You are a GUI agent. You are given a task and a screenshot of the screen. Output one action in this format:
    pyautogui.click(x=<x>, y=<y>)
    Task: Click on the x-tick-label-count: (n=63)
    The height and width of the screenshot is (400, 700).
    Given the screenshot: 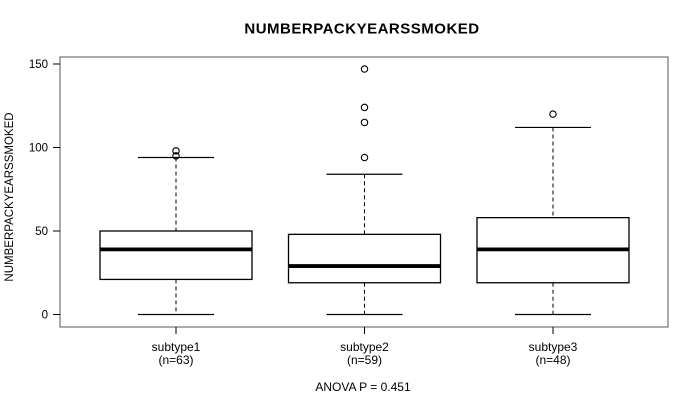 What is the action you would take?
    pyautogui.click(x=175, y=360)
    